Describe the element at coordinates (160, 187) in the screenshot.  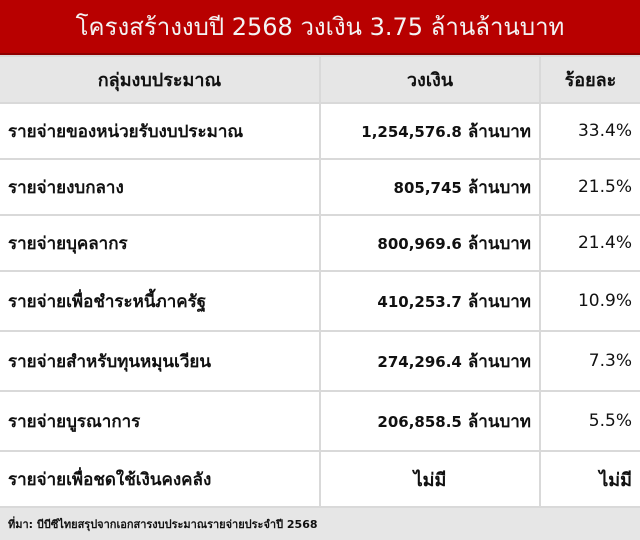
I see `group-cell: รายจ่ายงบกลาง` at that location.